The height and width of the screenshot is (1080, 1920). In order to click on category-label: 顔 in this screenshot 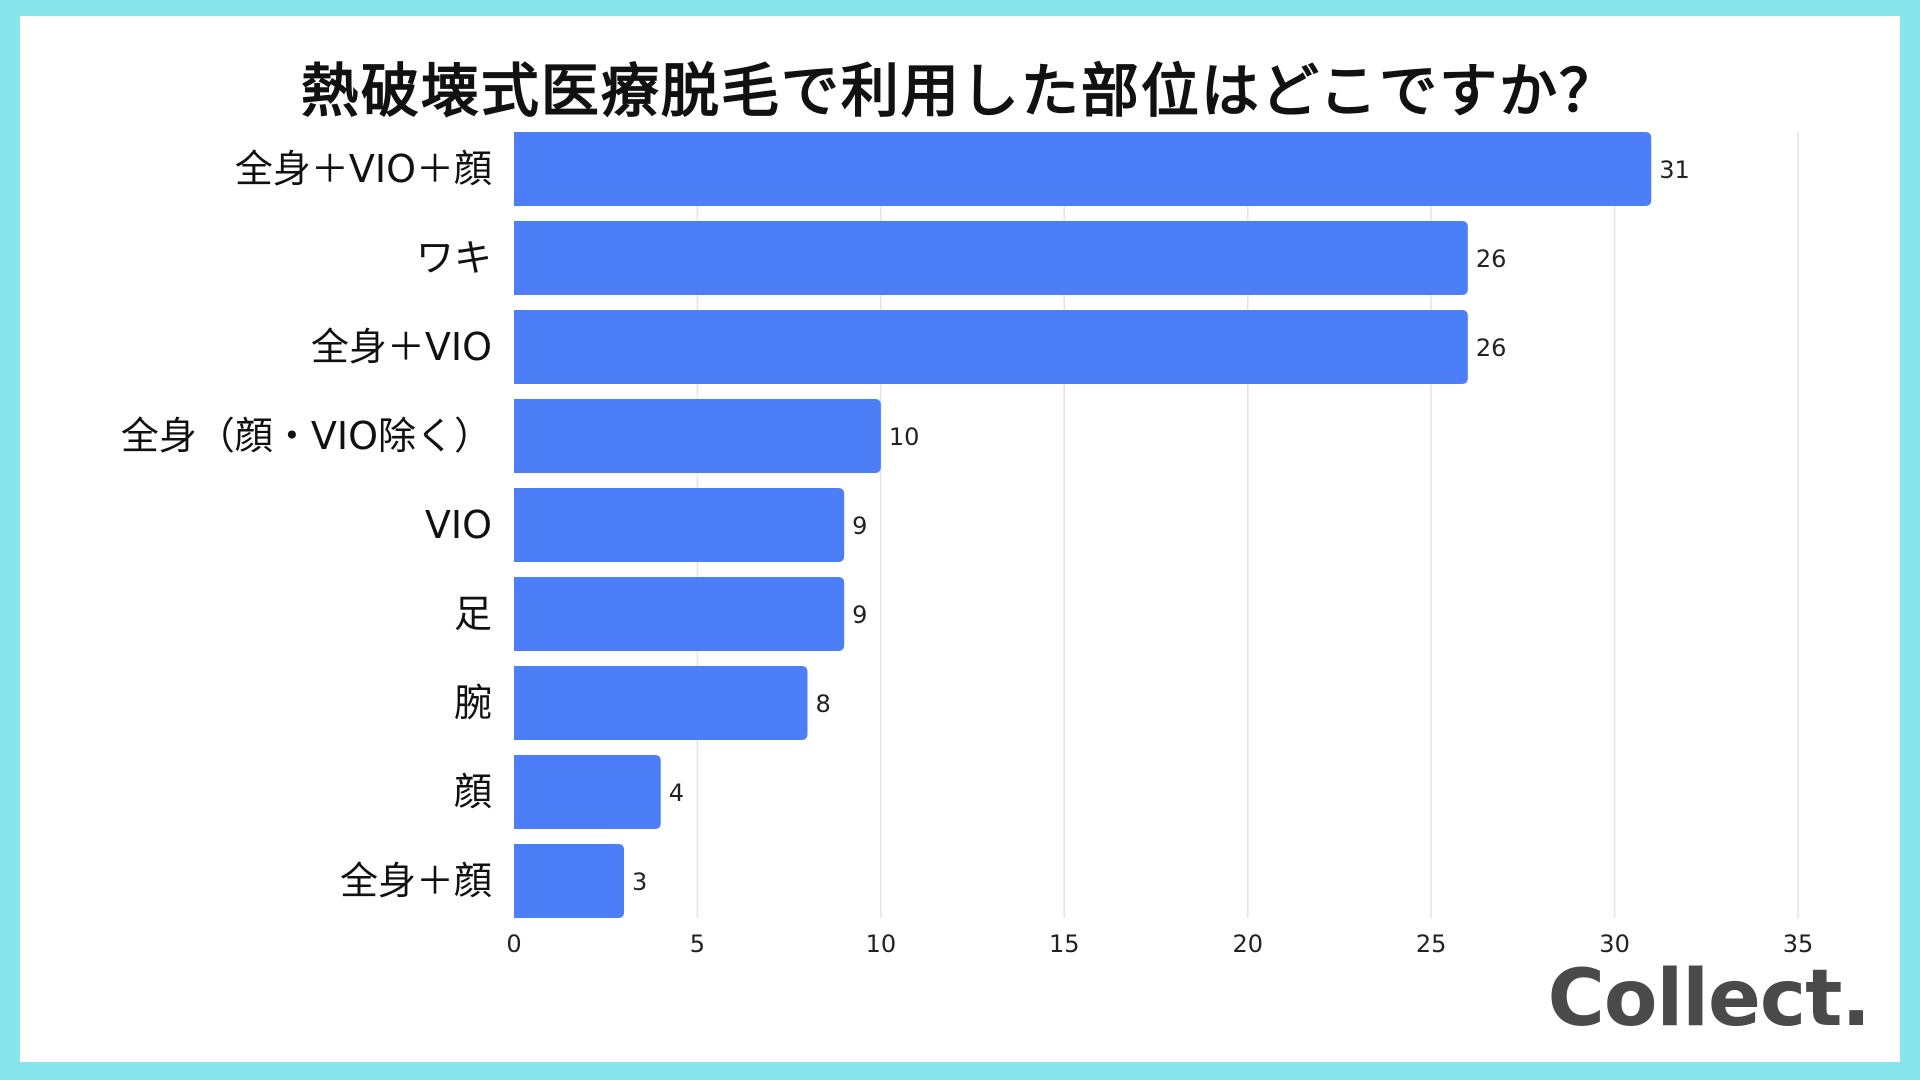, I will do `click(473, 792)`.